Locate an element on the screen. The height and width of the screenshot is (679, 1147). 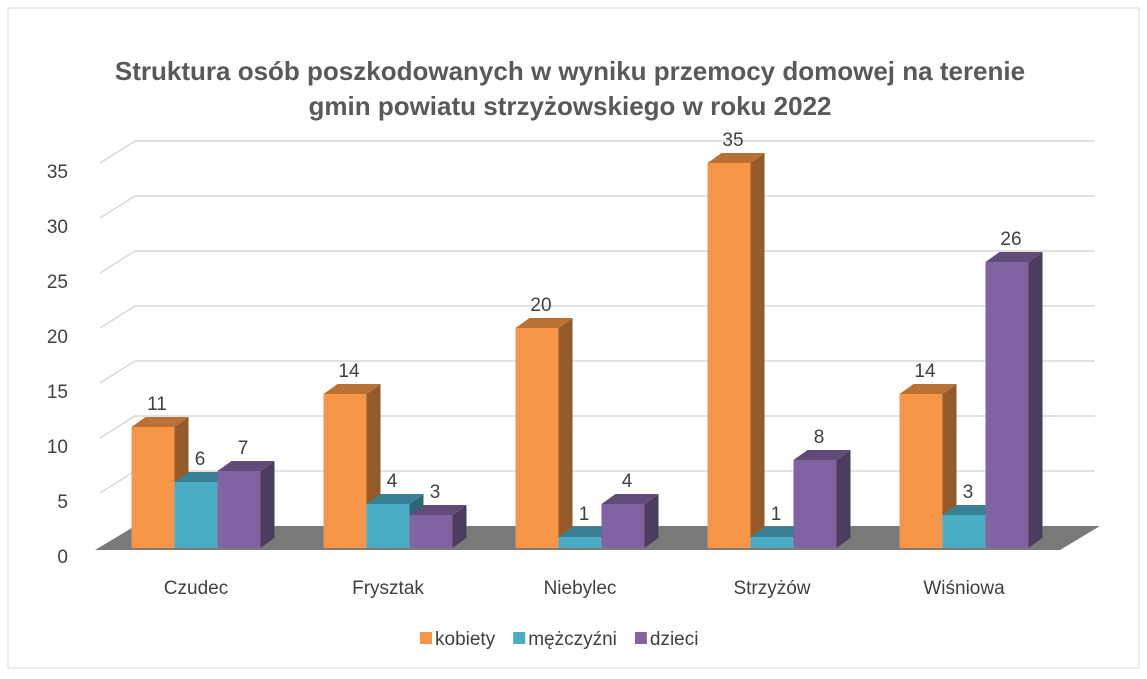
y-tick-label: 10 is located at coordinates (57, 447).